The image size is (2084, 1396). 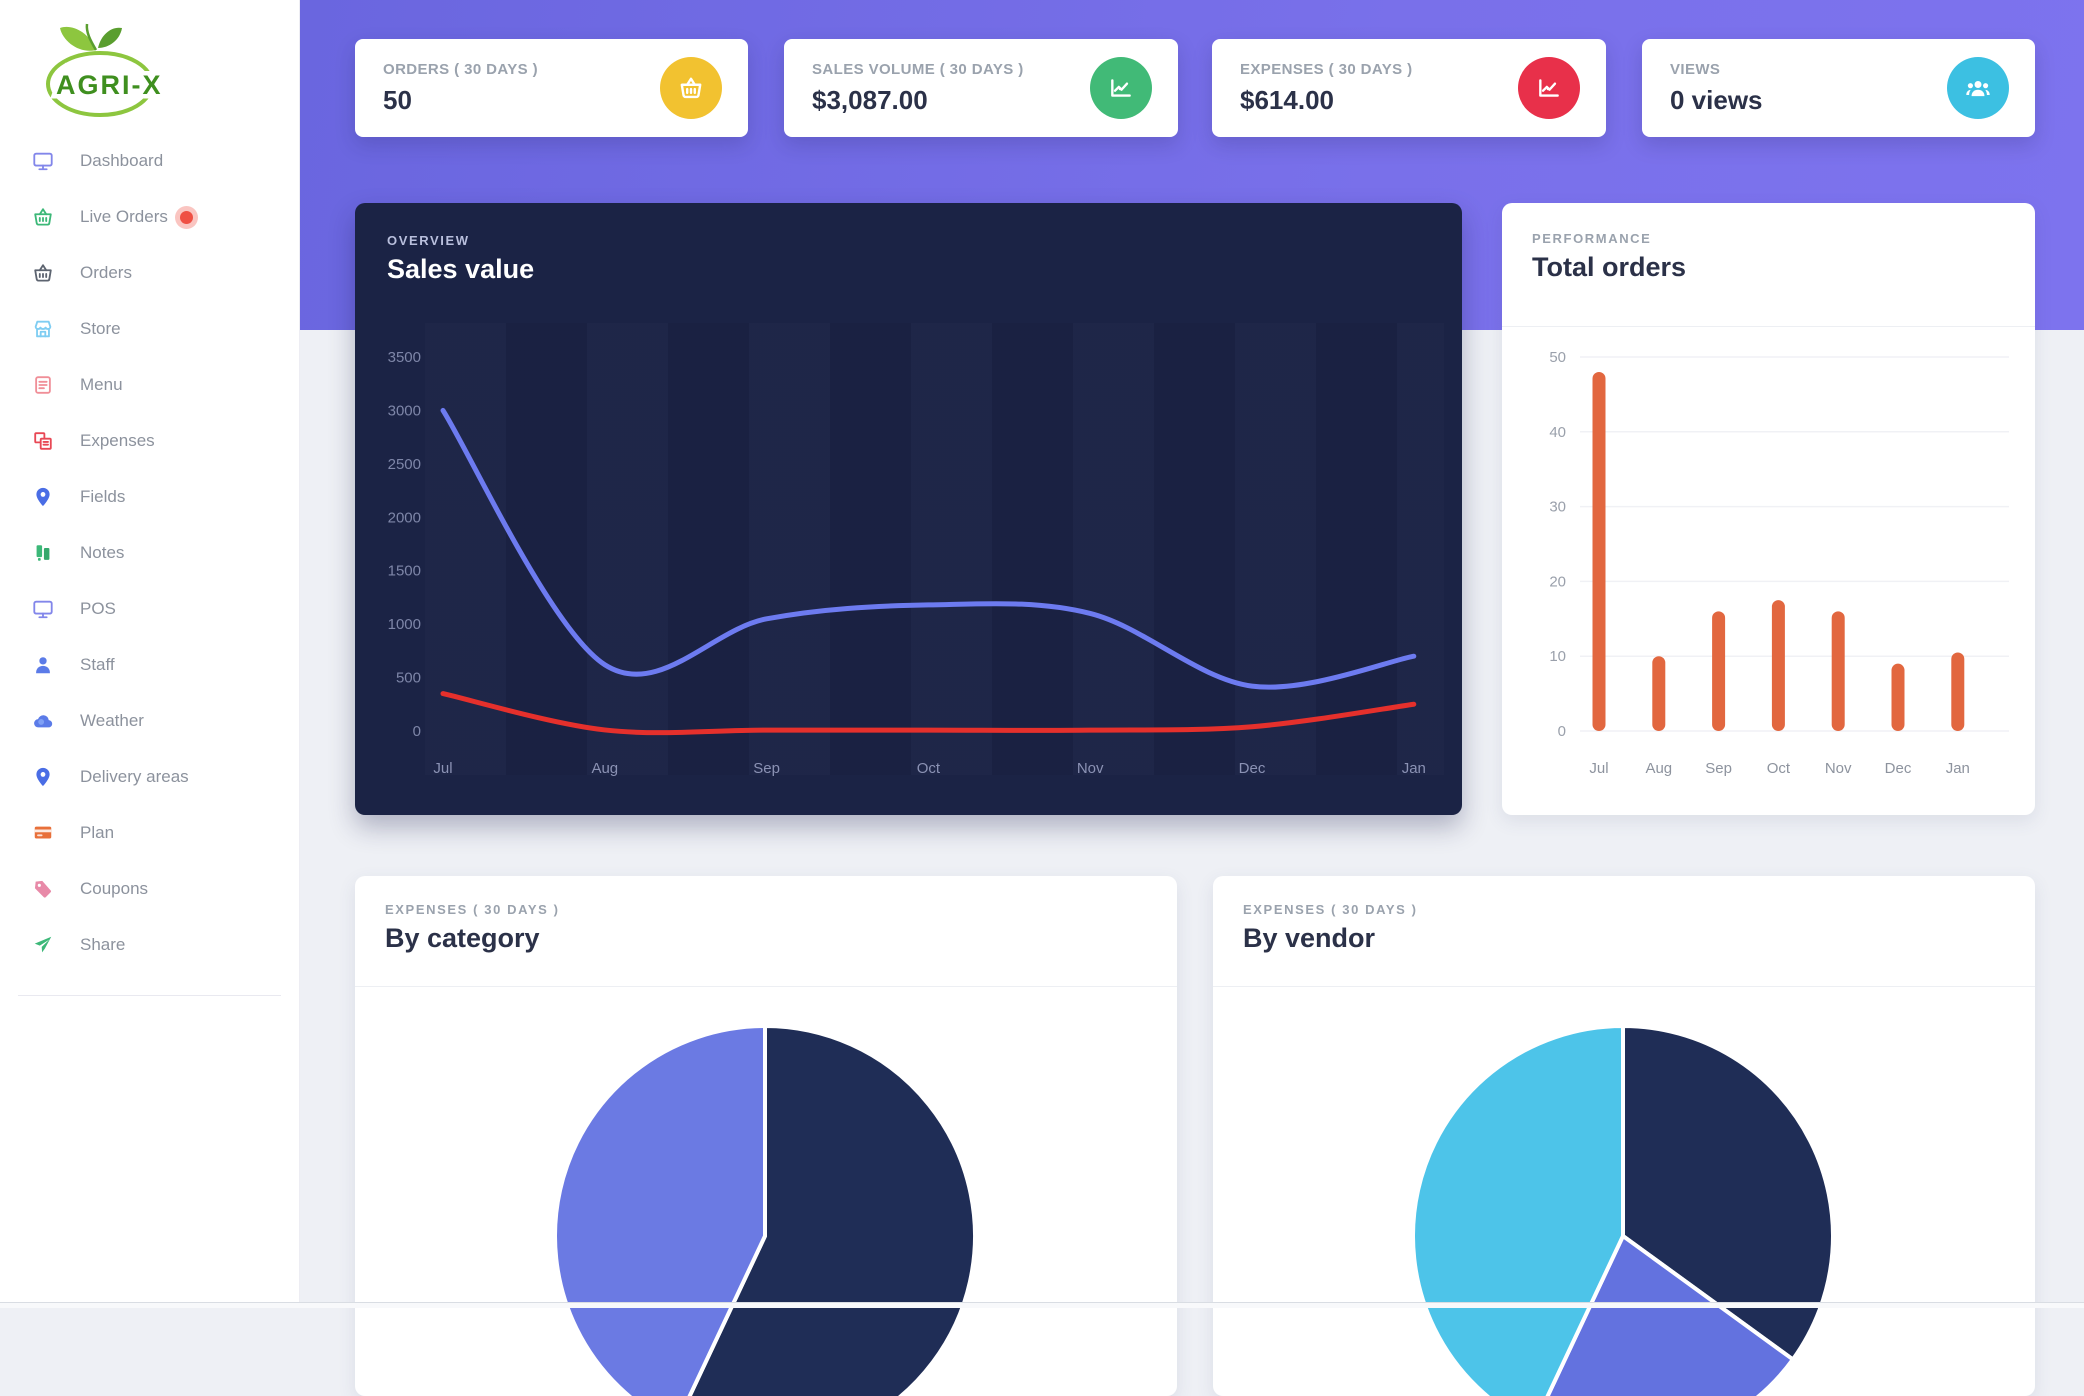 I want to click on sidebar-item-delivery-areas: Delivery areas, so click(x=149, y=777).